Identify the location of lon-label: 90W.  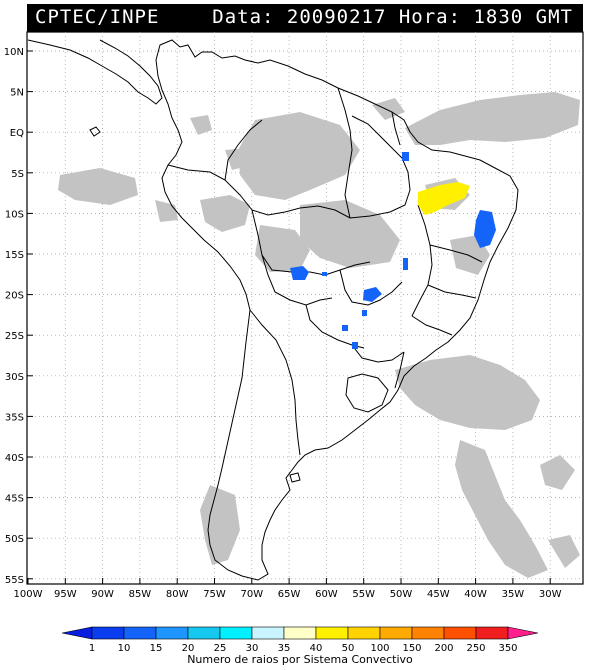
(102, 594).